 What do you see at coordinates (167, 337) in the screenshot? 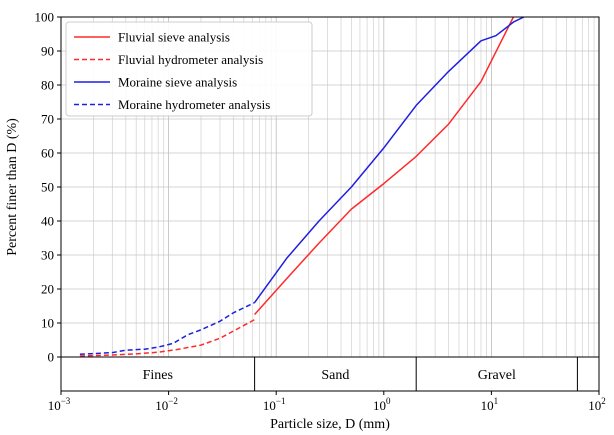
I see `series-line-fluvial-hydrometer-analysis` at bounding box center [167, 337].